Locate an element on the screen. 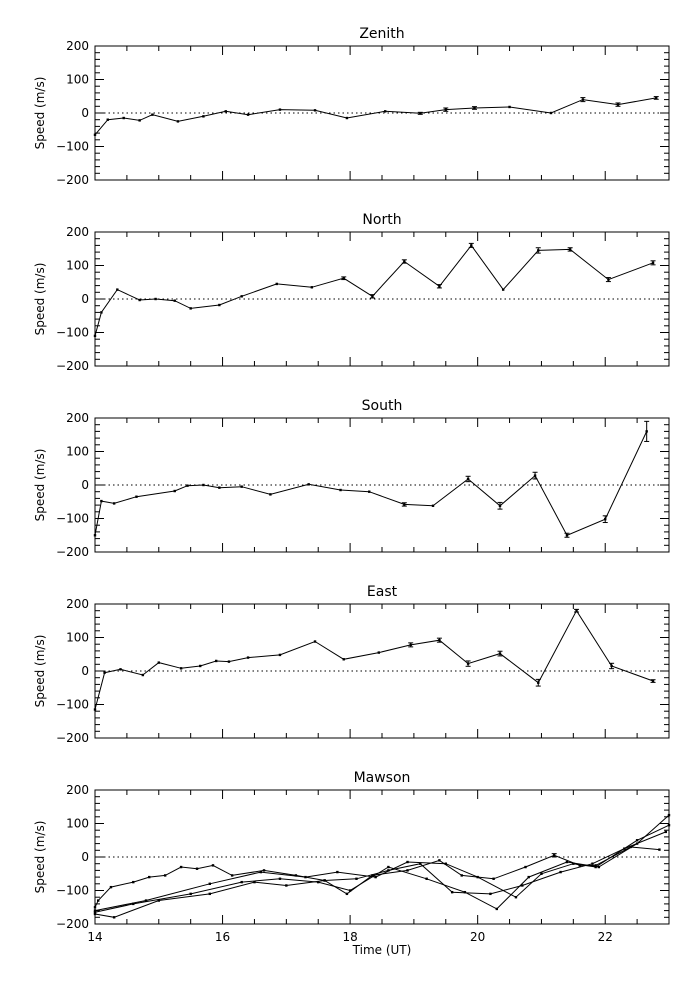 The height and width of the screenshot is (1000, 700). x-tick-label: 16 is located at coordinates (222, 937).